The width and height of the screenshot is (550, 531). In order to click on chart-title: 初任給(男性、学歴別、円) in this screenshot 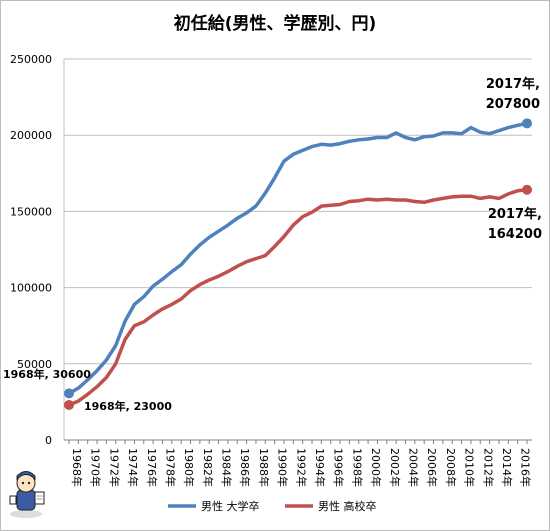, I will do `click(275, 23)`.